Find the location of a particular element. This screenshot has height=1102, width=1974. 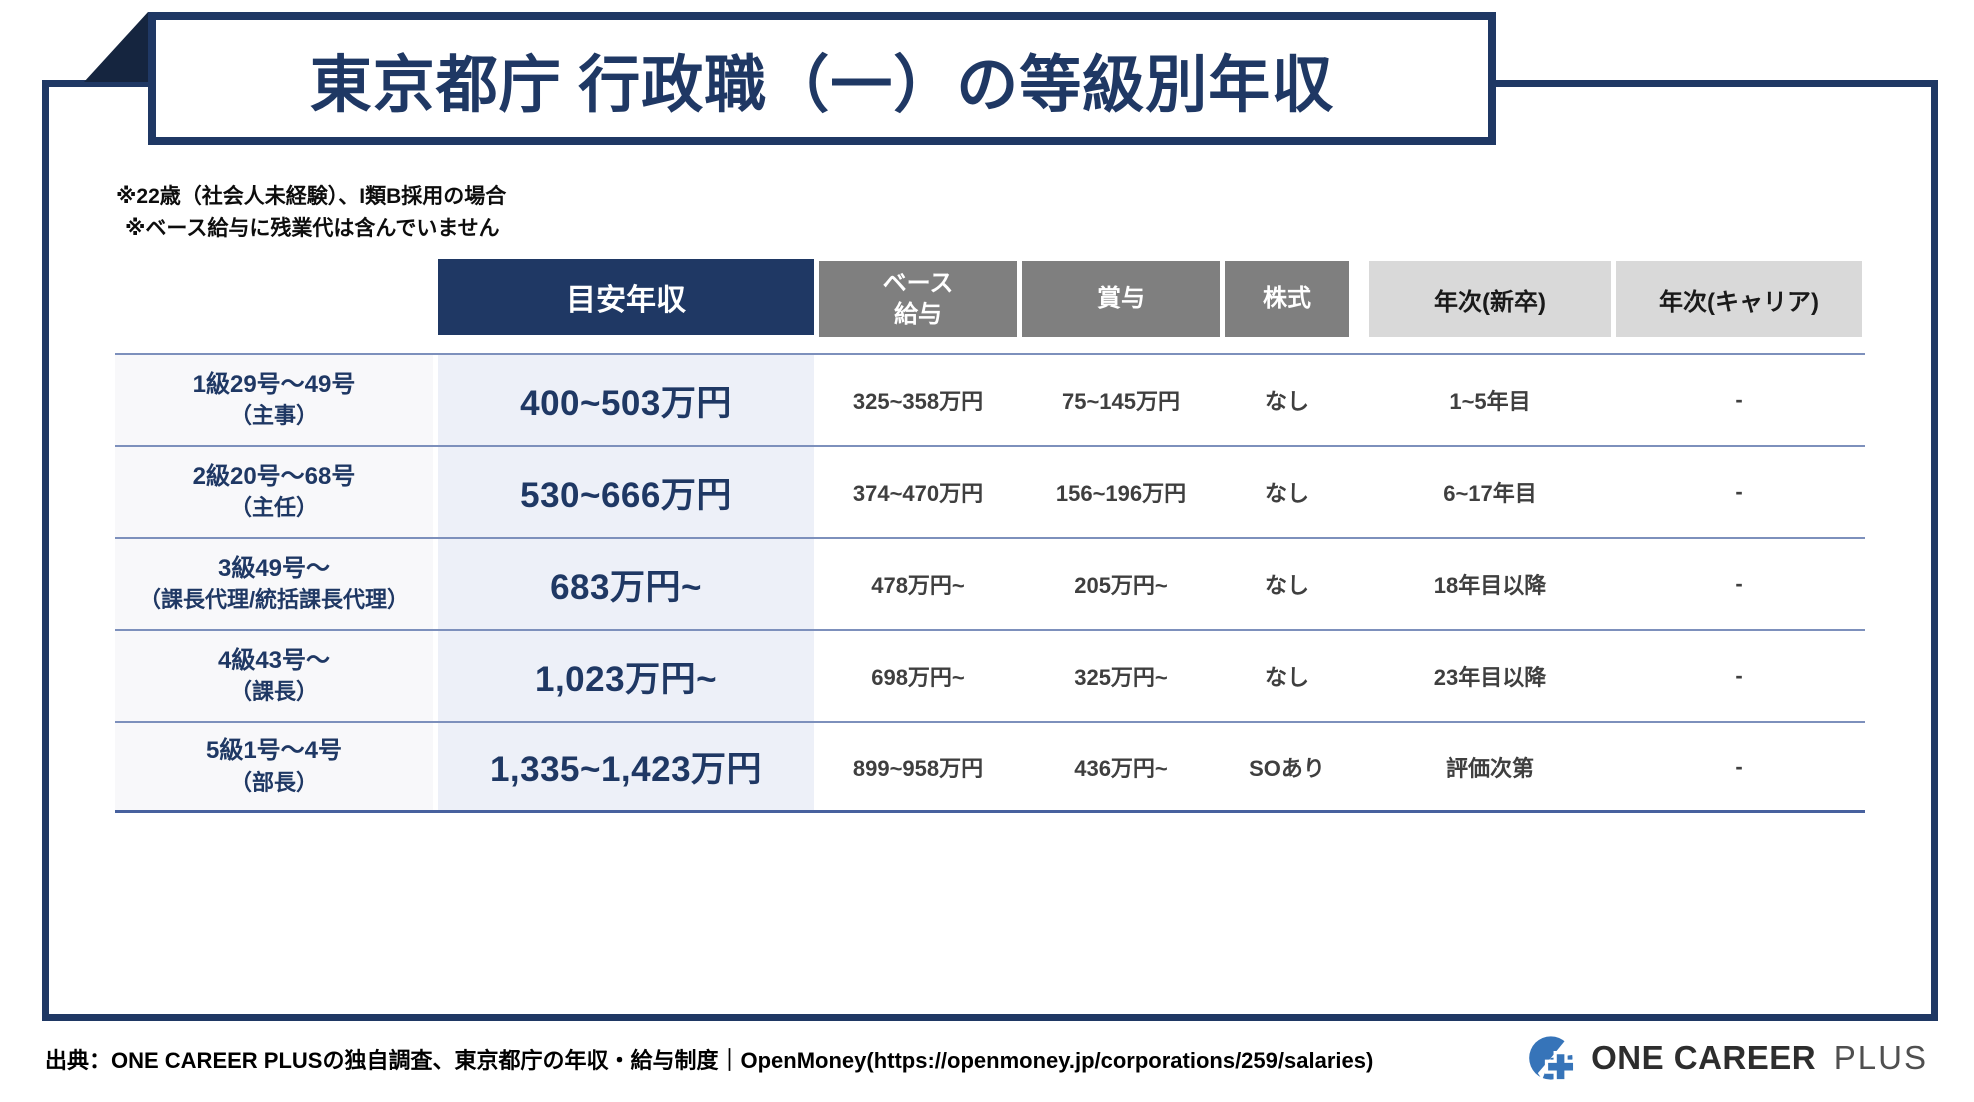

cell-stock: SOあり is located at coordinates (1287, 768).